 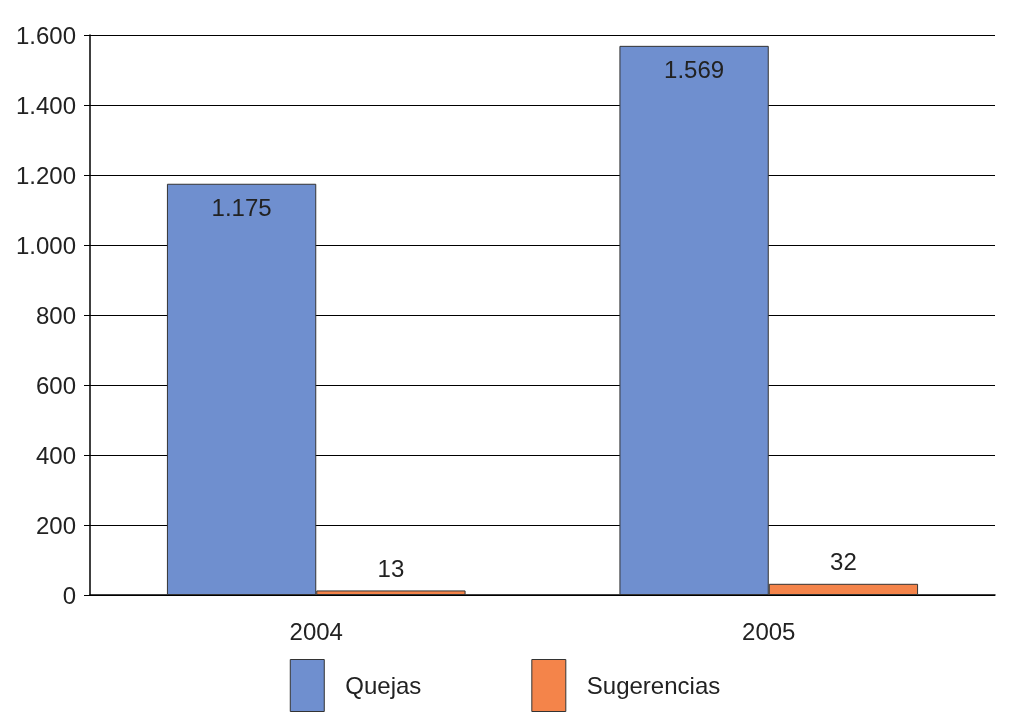 What do you see at coordinates (391, 568) in the screenshot?
I see `data-label: 13` at bounding box center [391, 568].